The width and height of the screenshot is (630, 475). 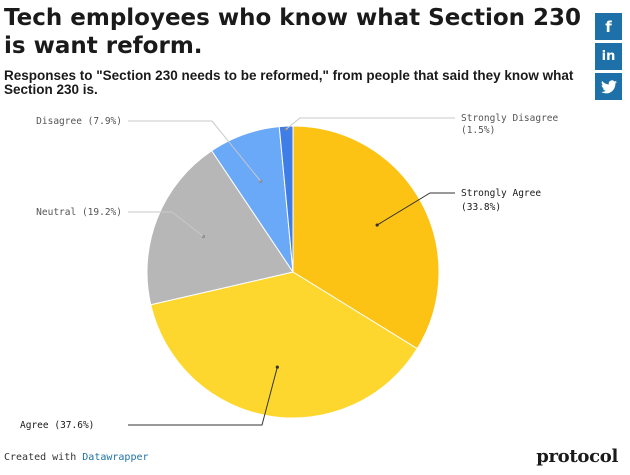 What do you see at coordinates (203, 396) in the screenshot?
I see `slice-agree-leader-line` at bounding box center [203, 396].